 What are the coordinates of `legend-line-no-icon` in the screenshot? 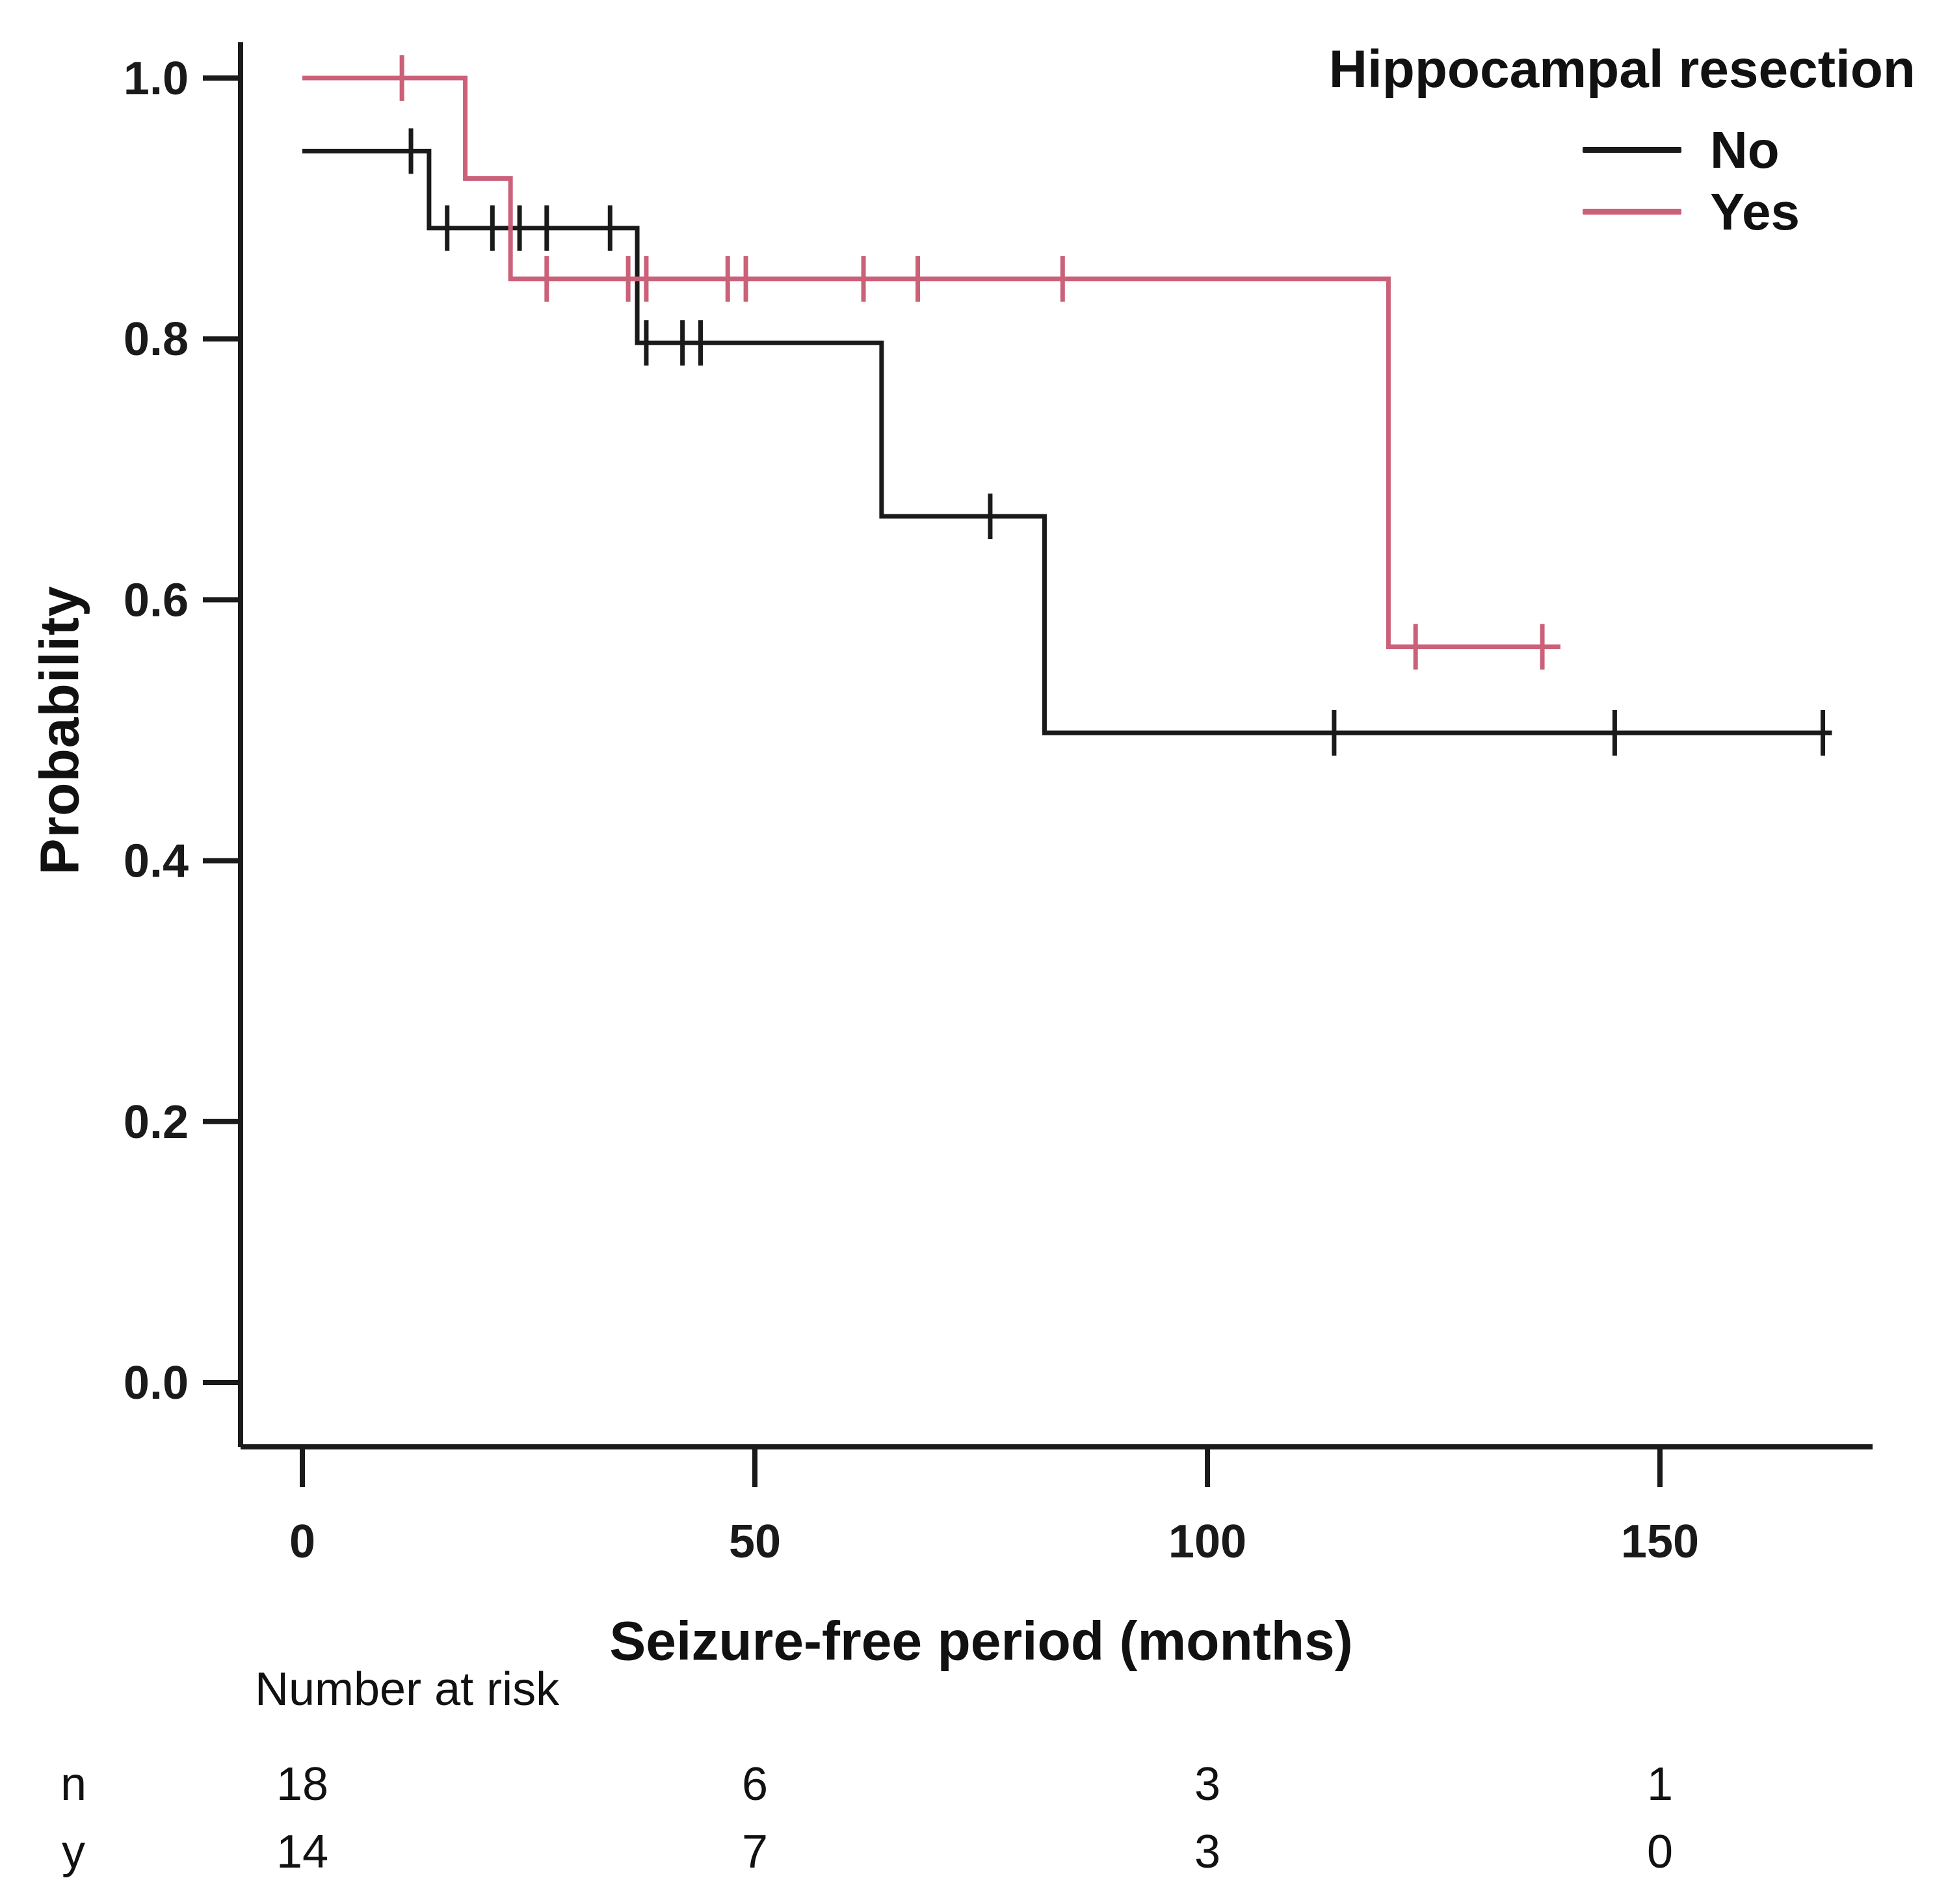 It's located at (1632, 150).